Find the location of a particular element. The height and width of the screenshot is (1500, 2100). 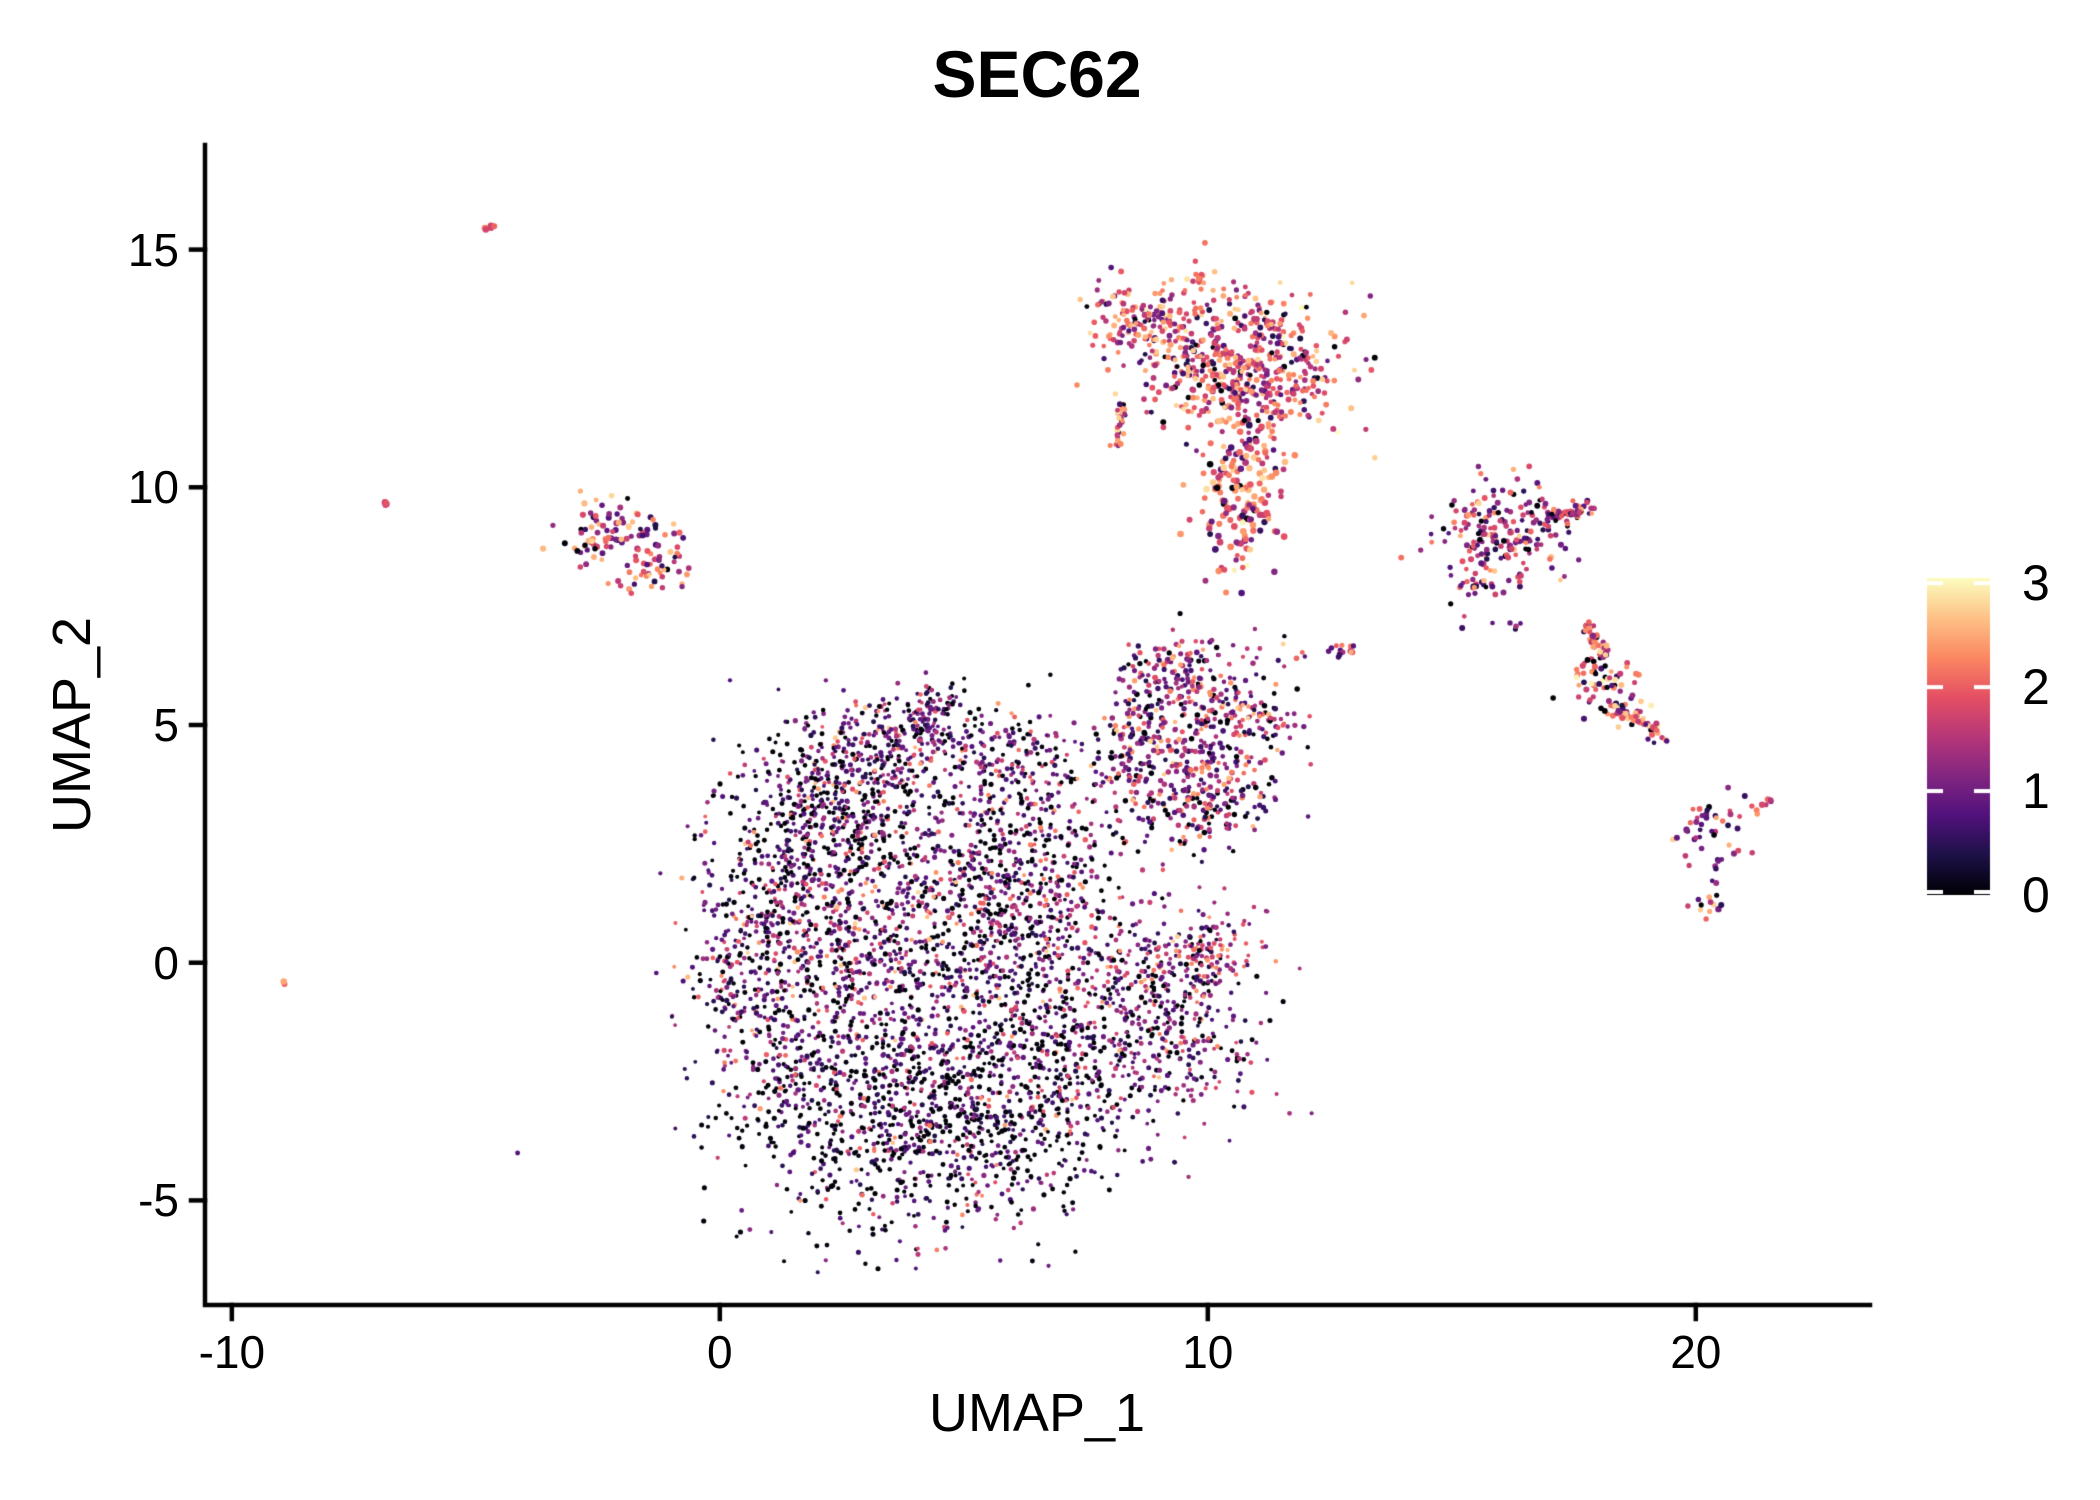

y-axis-title: UMAP_2 is located at coordinates (72, 725).